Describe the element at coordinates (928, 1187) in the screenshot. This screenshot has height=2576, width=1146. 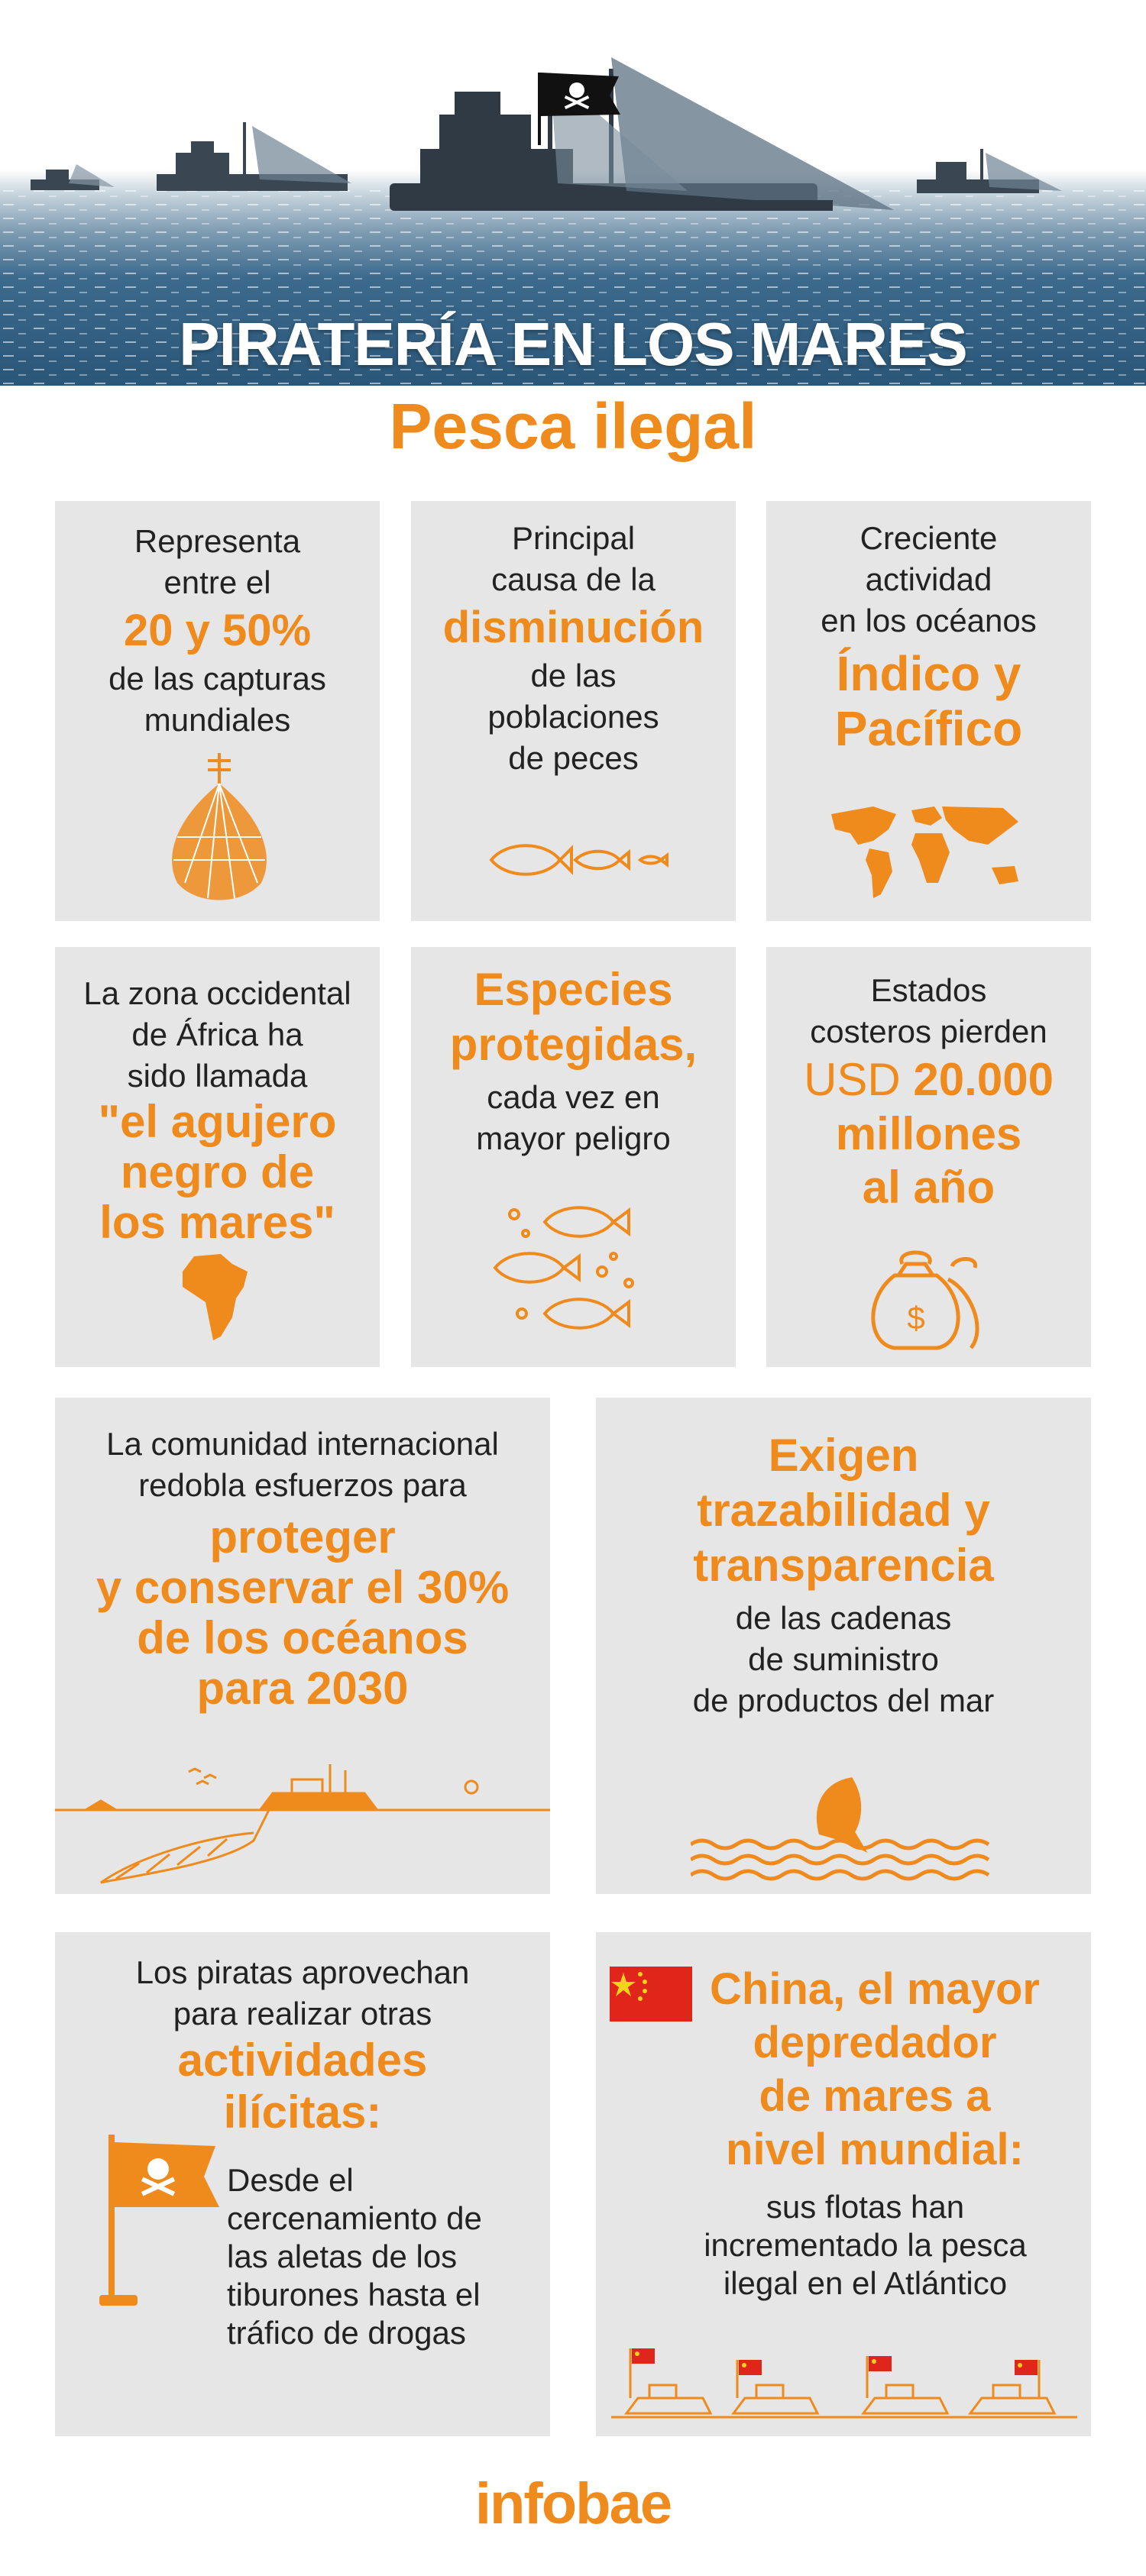
I see `card-highlight: al año` at that location.